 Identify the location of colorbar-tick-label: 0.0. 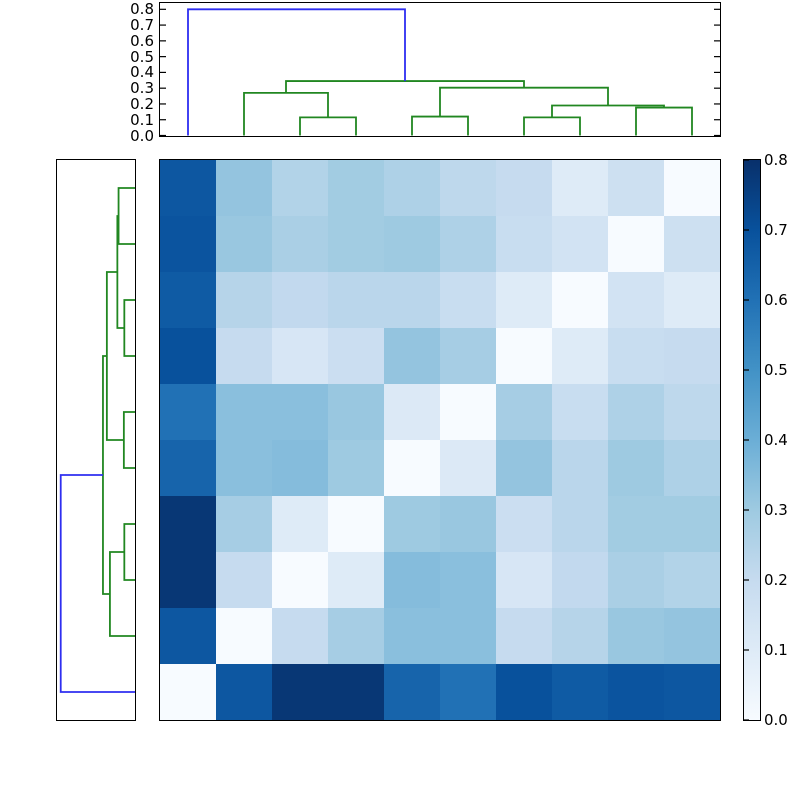
(776, 719).